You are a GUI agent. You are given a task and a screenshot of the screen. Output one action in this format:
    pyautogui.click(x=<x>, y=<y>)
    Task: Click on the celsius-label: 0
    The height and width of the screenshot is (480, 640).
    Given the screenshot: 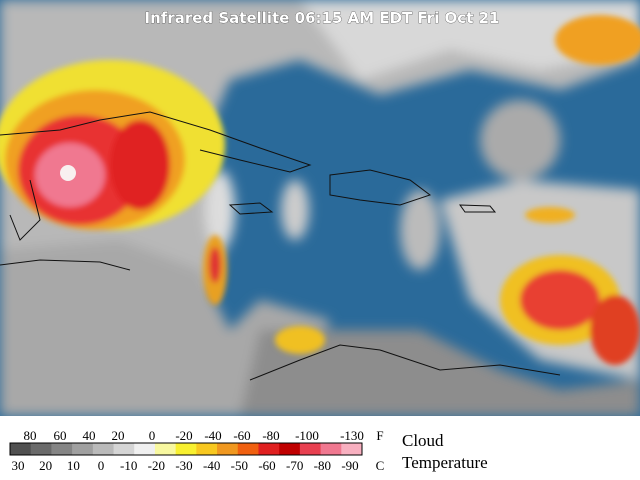 What is the action you would take?
    pyautogui.click(x=101, y=465)
    